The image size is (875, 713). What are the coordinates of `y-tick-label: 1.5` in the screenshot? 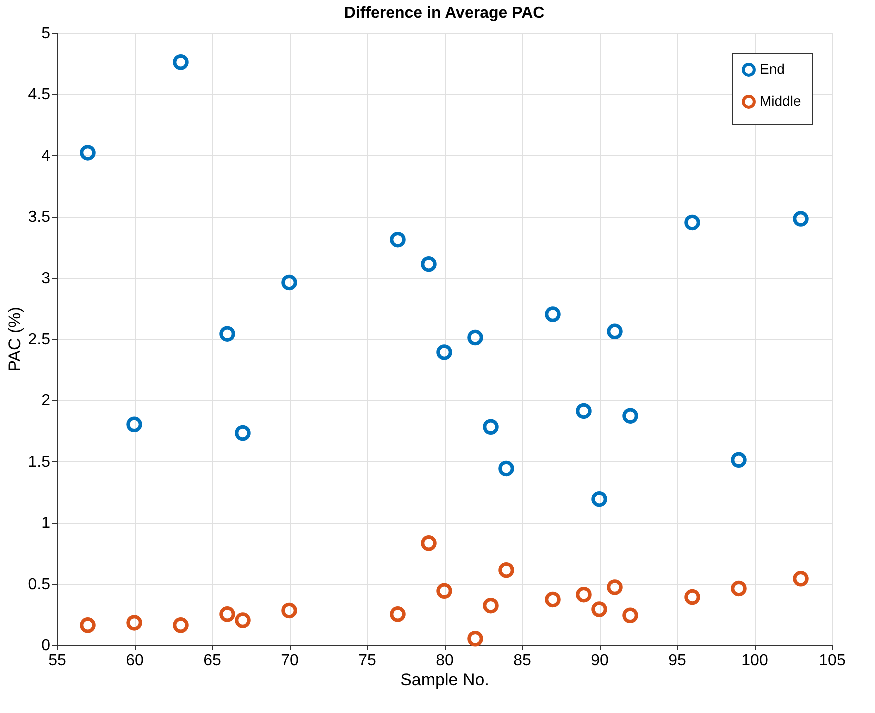 It's located at (39, 462).